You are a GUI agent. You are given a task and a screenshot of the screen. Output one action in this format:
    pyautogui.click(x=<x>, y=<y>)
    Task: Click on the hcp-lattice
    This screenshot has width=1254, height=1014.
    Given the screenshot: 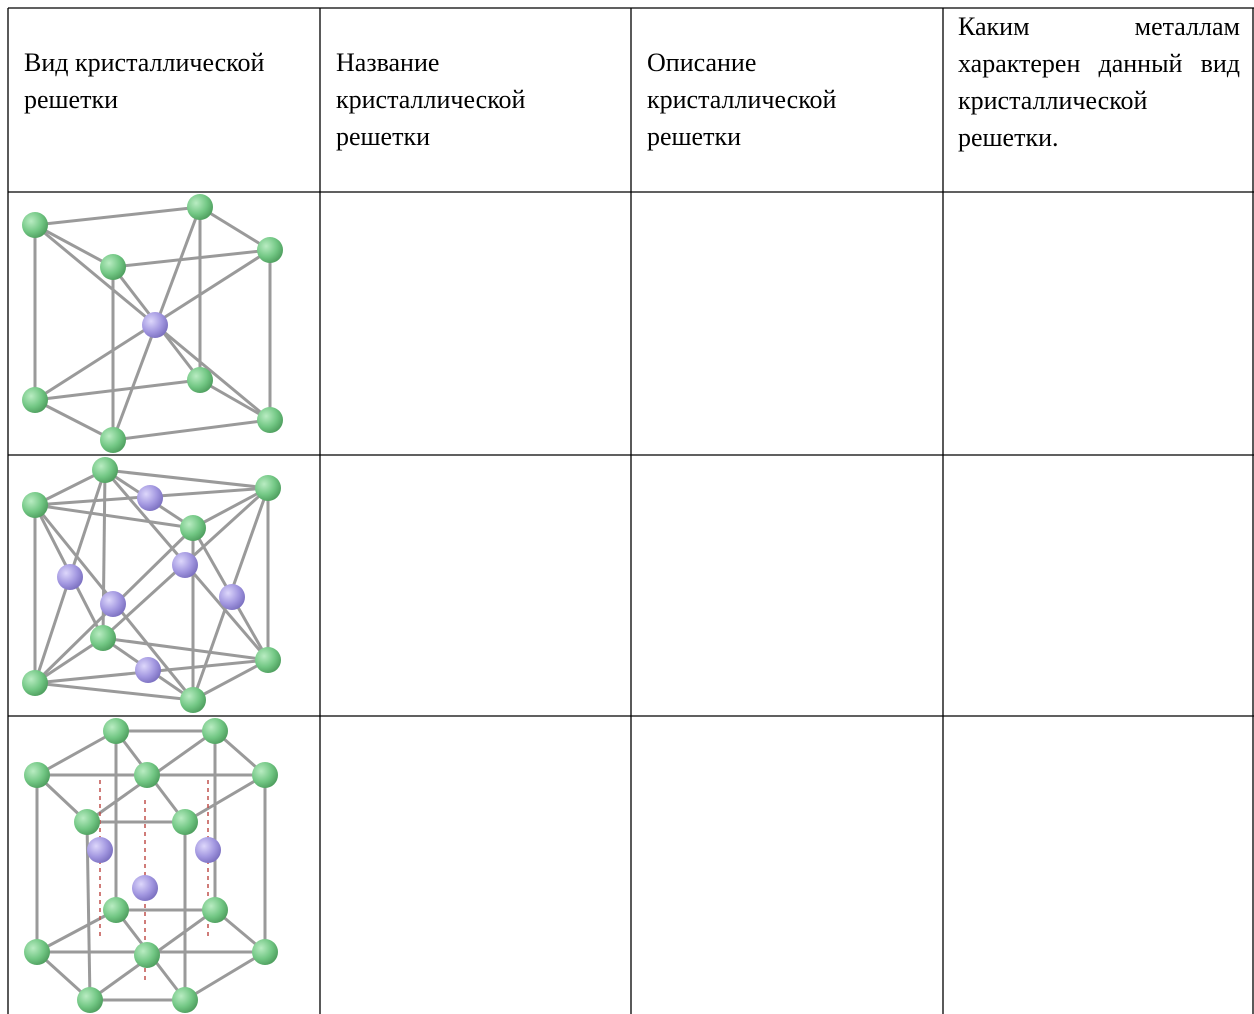 What is the action you would take?
    pyautogui.click(x=151, y=865)
    